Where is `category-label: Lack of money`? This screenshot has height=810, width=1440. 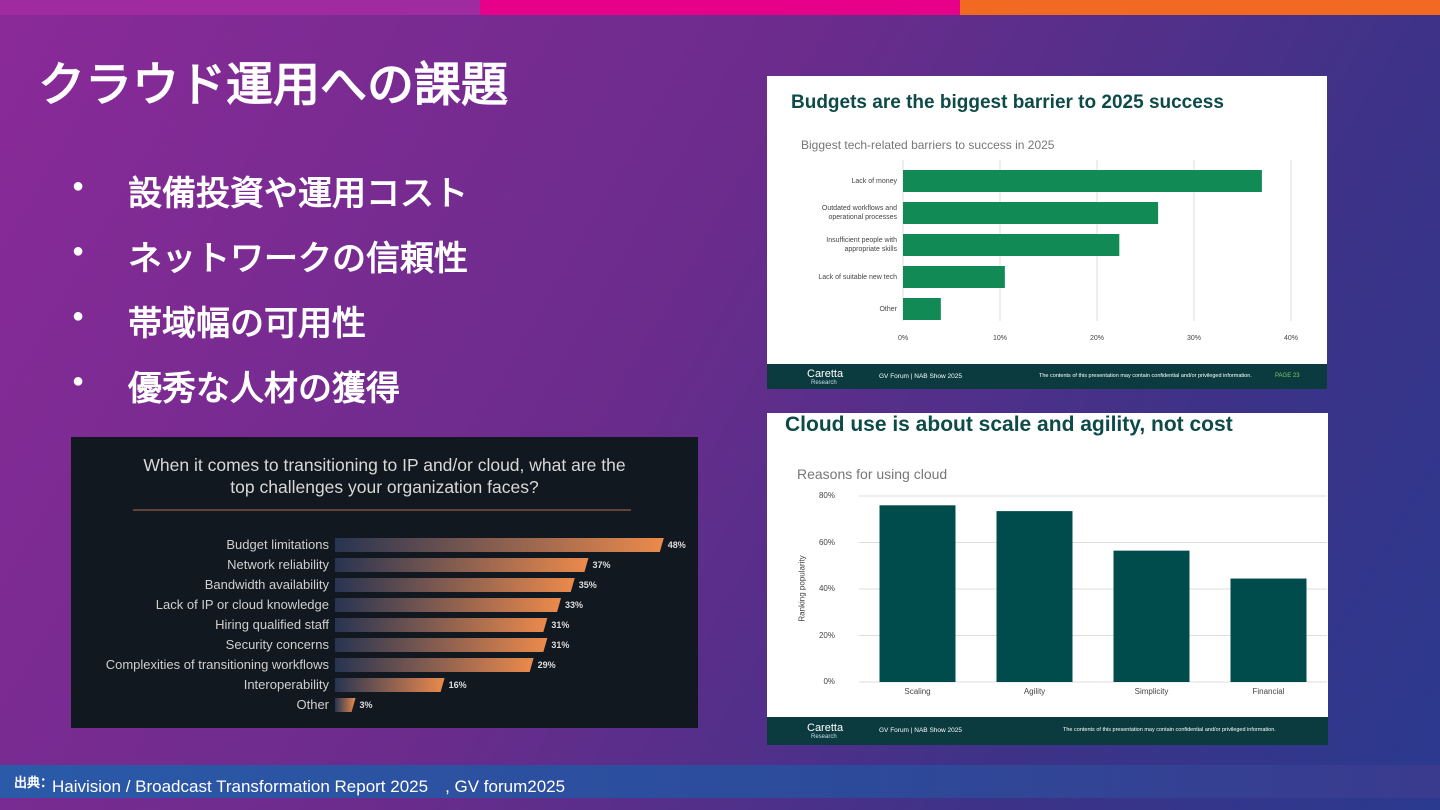 category-label: Lack of money is located at coordinates (874, 181).